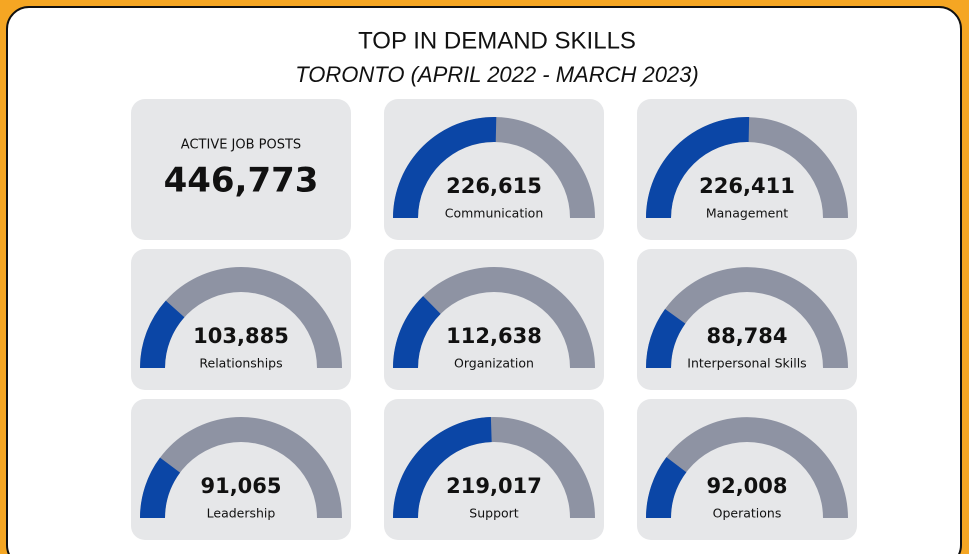 This screenshot has width=969, height=554. Describe the element at coordinates (240, 363) in the screenshot. I see `gauge-label: Relationships` at that location.